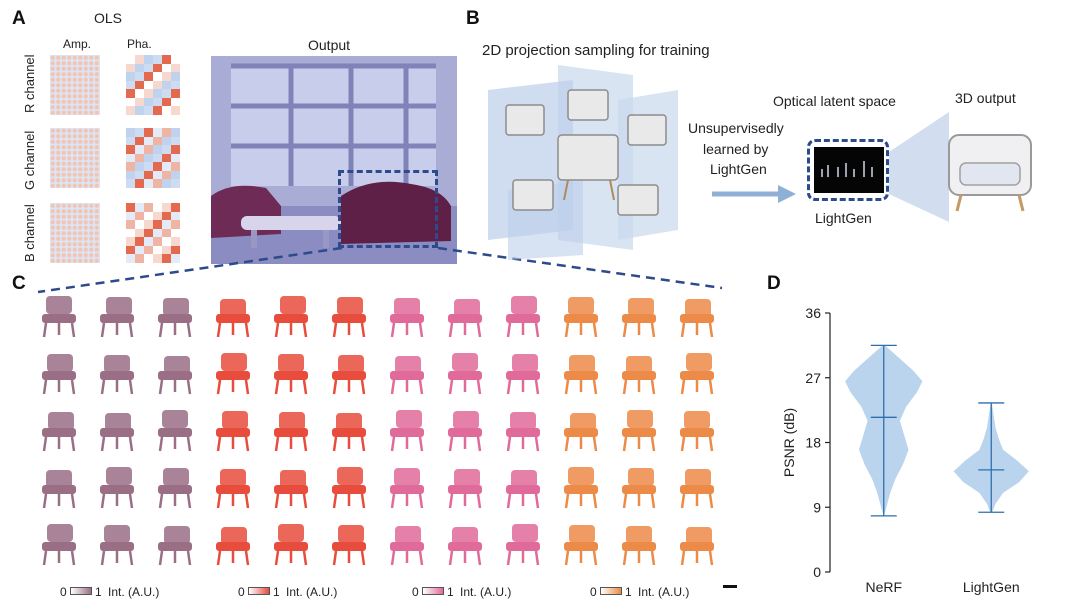 The height and width of the screenshot is (613, 1066). I want to click on colorbar-1-max: 1, so click(98, 592).